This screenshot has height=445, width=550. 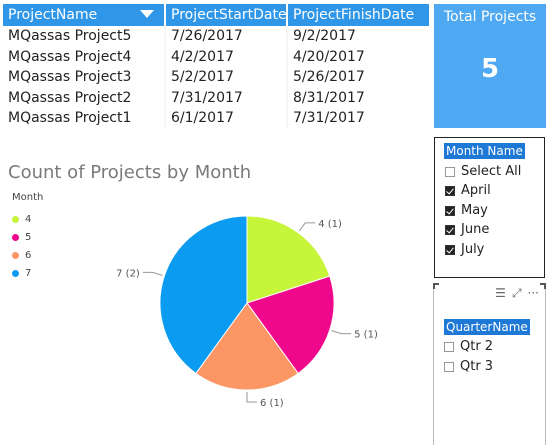 I want to click on quarter-option-qtr3: Qtr 3, so click(x=468, y=367).